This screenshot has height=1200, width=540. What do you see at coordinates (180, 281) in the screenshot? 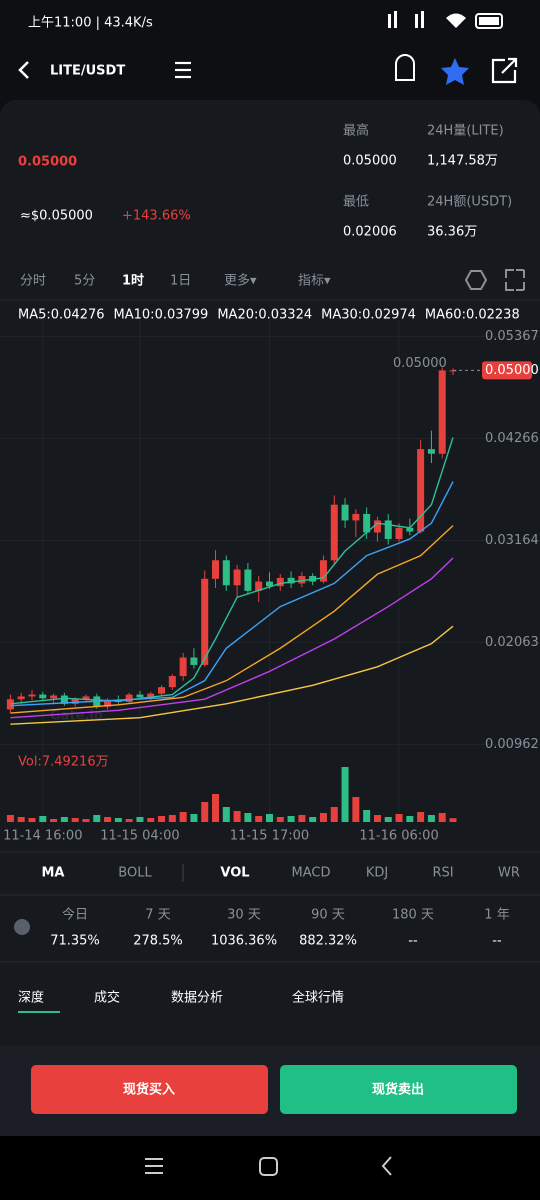
I see `time-tab: 1日` at bounding box center [180, 281].